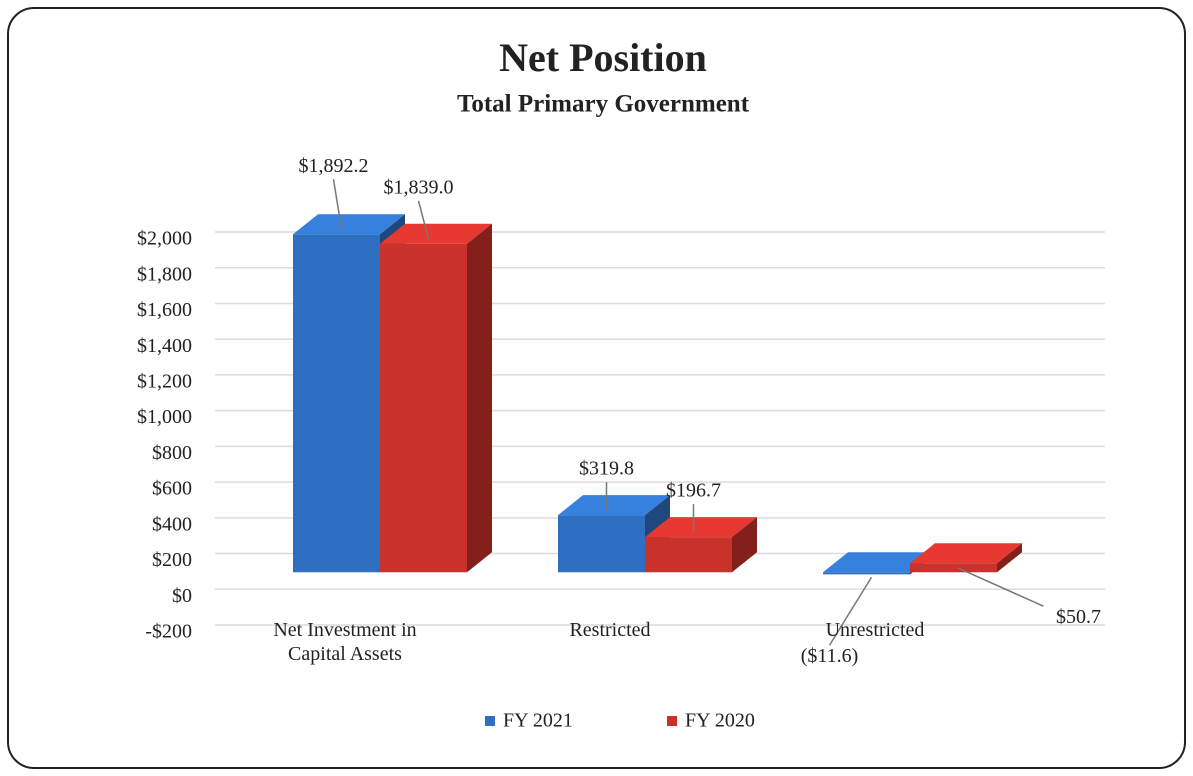 This screenshot has height=776, width=1193. I want to click on y-tick-label: $1,600, so click(164, 310).